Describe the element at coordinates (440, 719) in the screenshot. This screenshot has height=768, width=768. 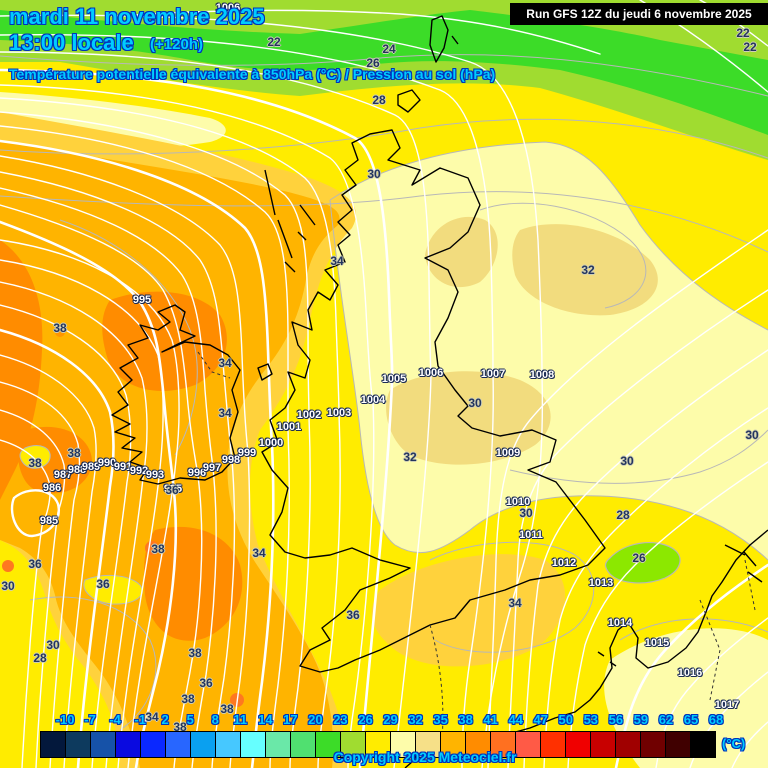
I see `colorbar-tick: 35` at that location.